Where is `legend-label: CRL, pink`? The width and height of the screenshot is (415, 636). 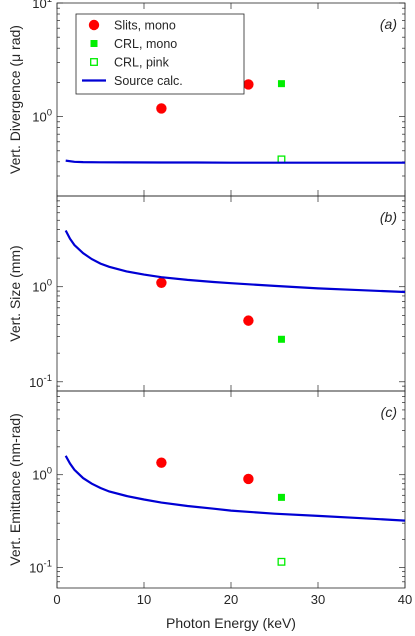
legend-label: CRL, pink is located at coordinates (142, 63).